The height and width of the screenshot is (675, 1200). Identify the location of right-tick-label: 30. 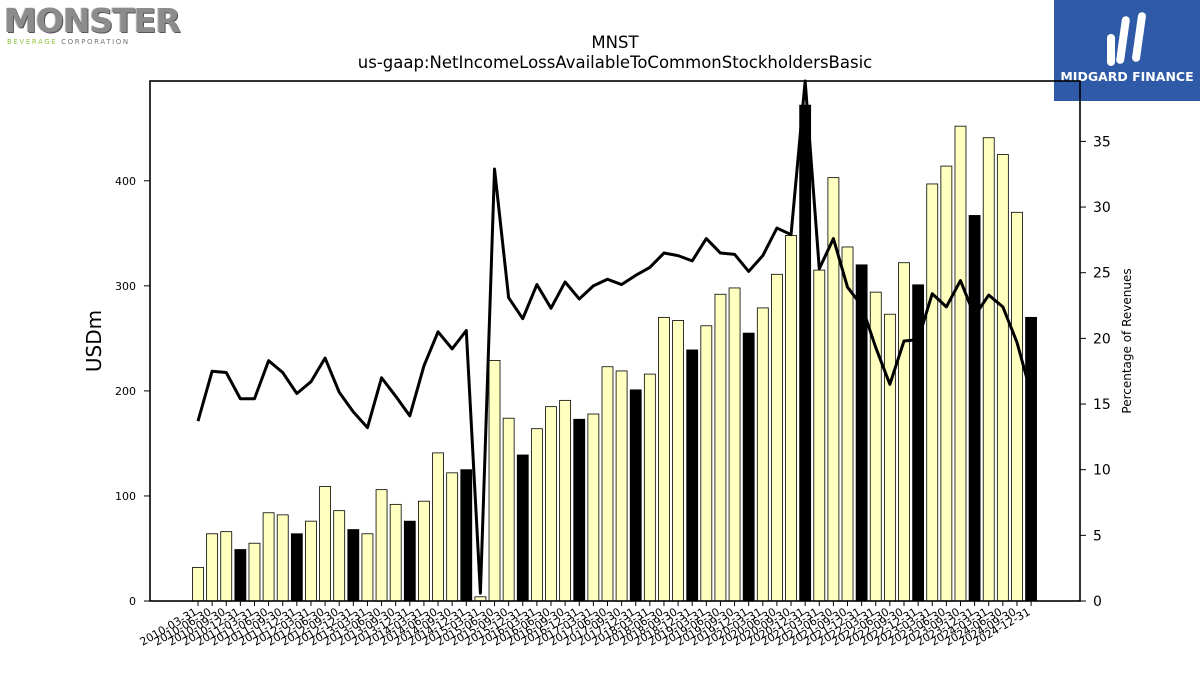
(1102, 208).